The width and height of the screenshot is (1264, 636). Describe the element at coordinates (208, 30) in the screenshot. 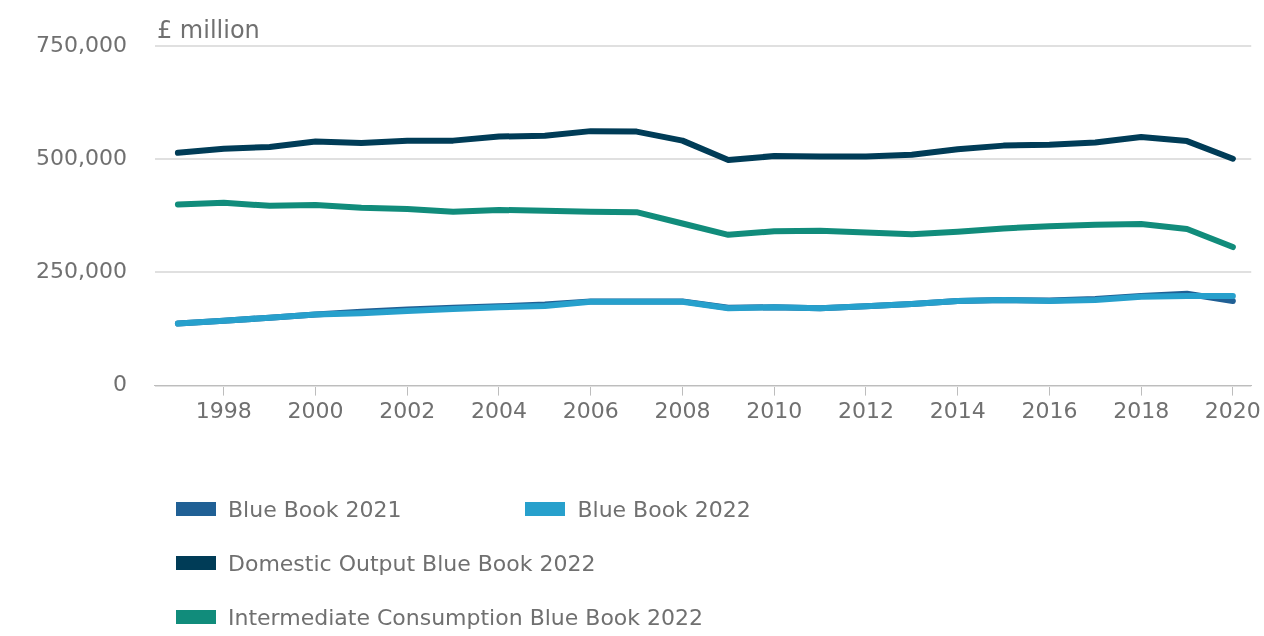

I see `y-axis-title: £ million` at that location.